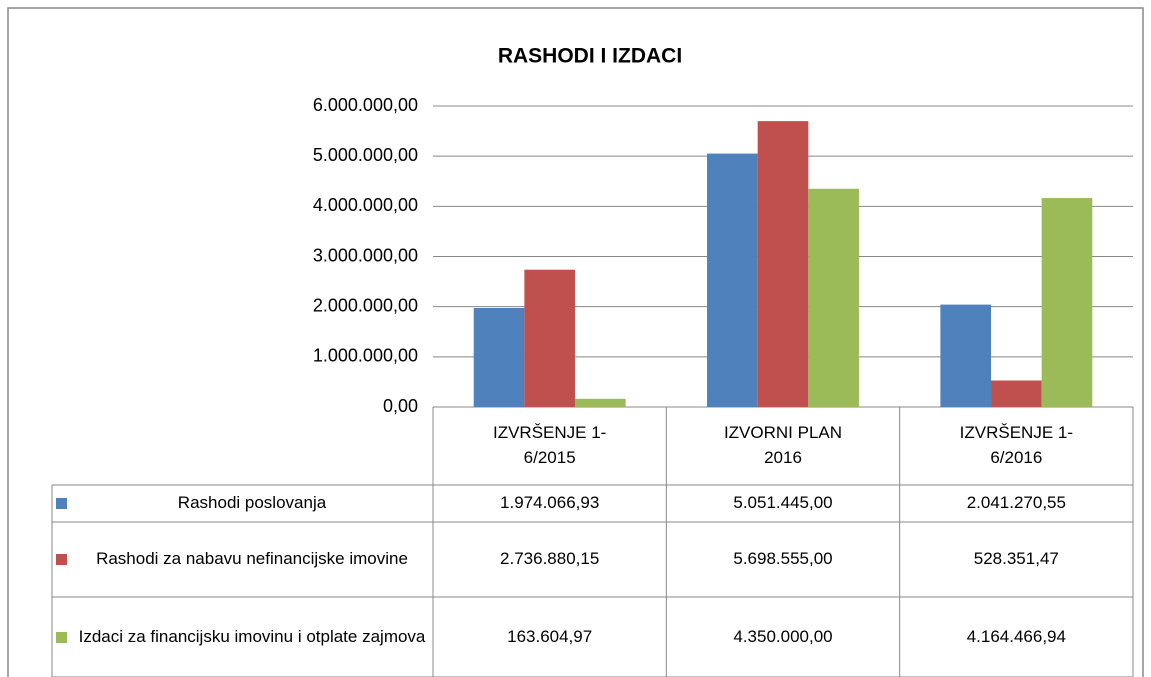 This screenshot has width=1151, height=677. I want to click on data-label: 5.698.555,00, so click(783, 559).